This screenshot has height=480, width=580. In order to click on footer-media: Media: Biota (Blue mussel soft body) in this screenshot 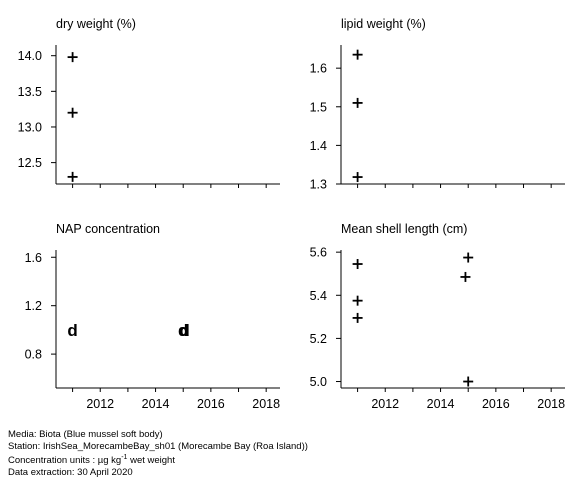, I will do `click(85, 434)`.